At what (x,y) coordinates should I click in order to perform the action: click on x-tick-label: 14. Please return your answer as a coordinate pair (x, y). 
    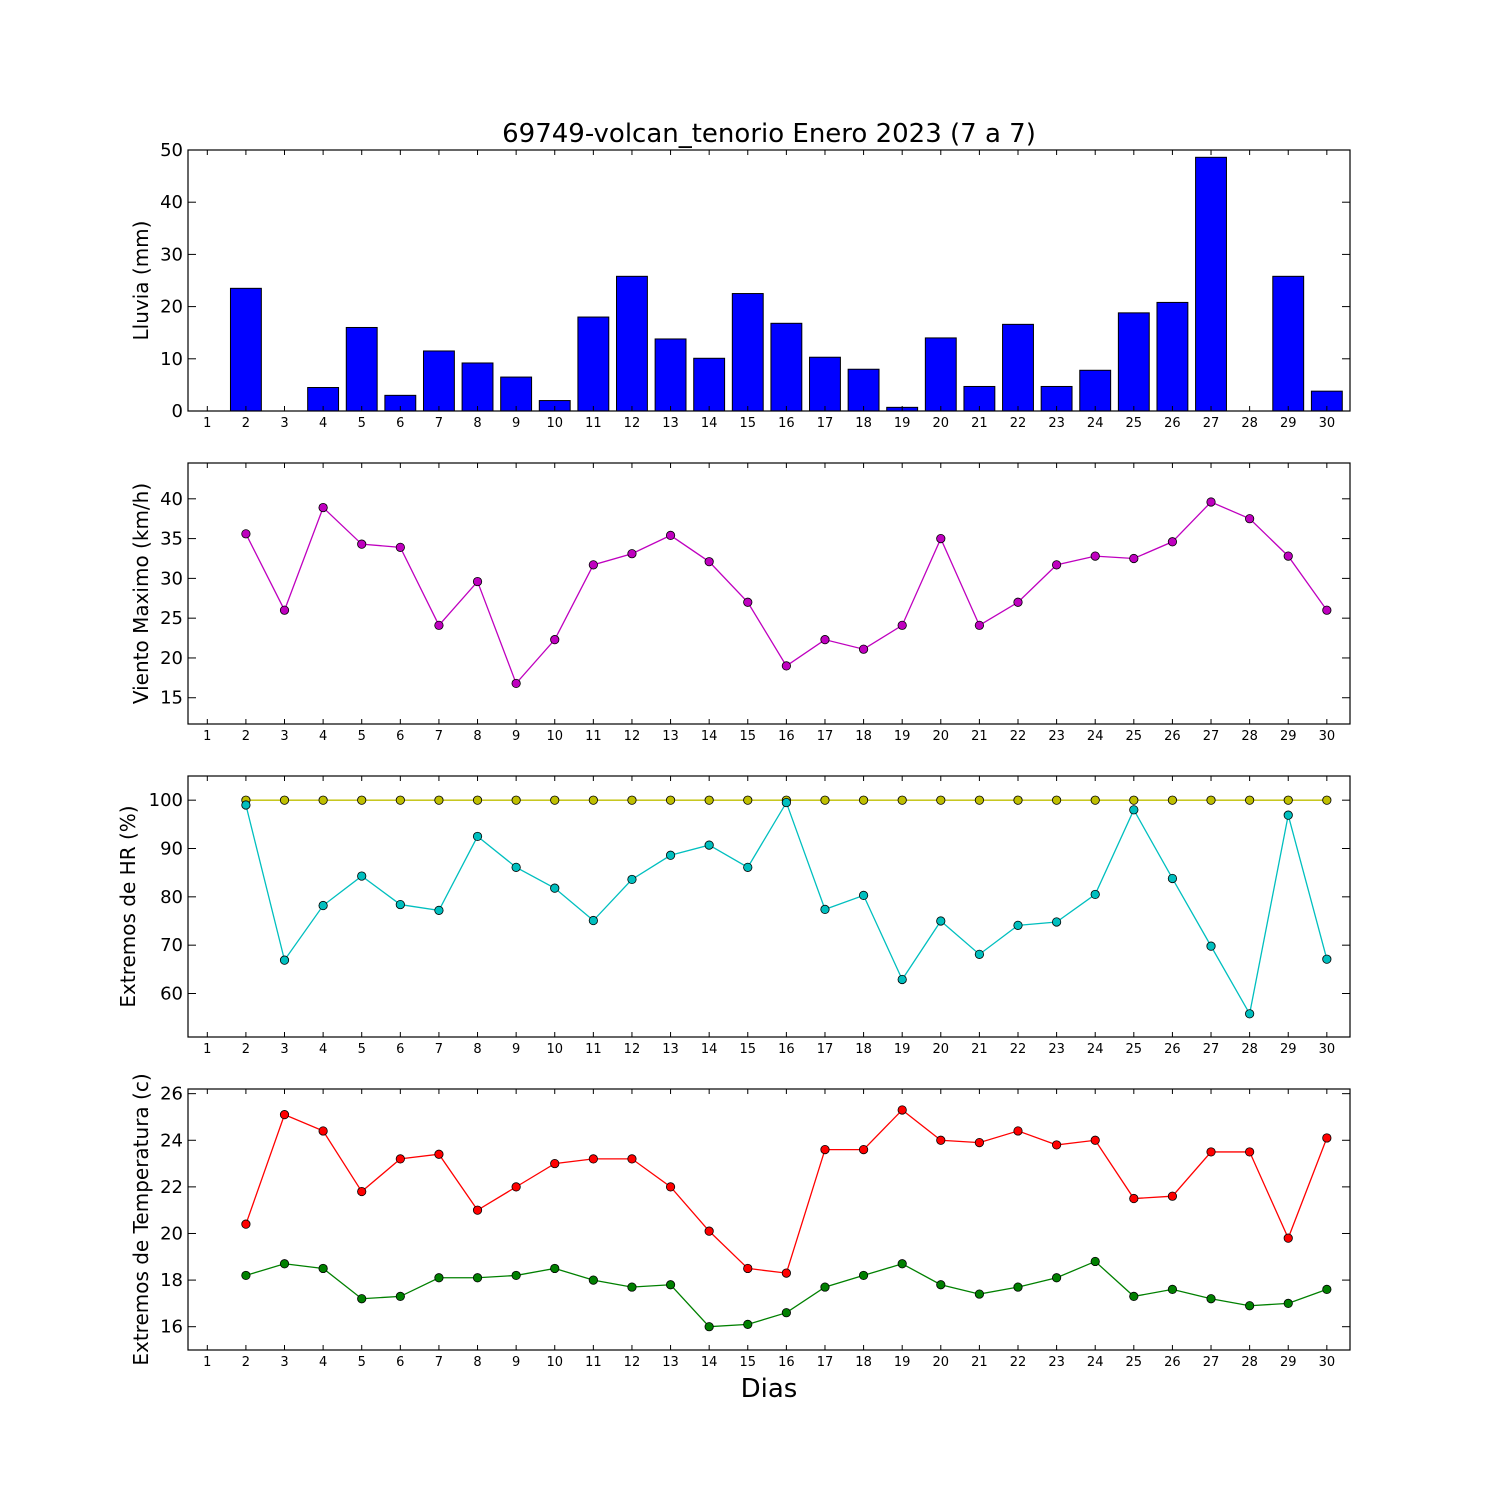
    Looking at the image, I should click on (709, 1049).